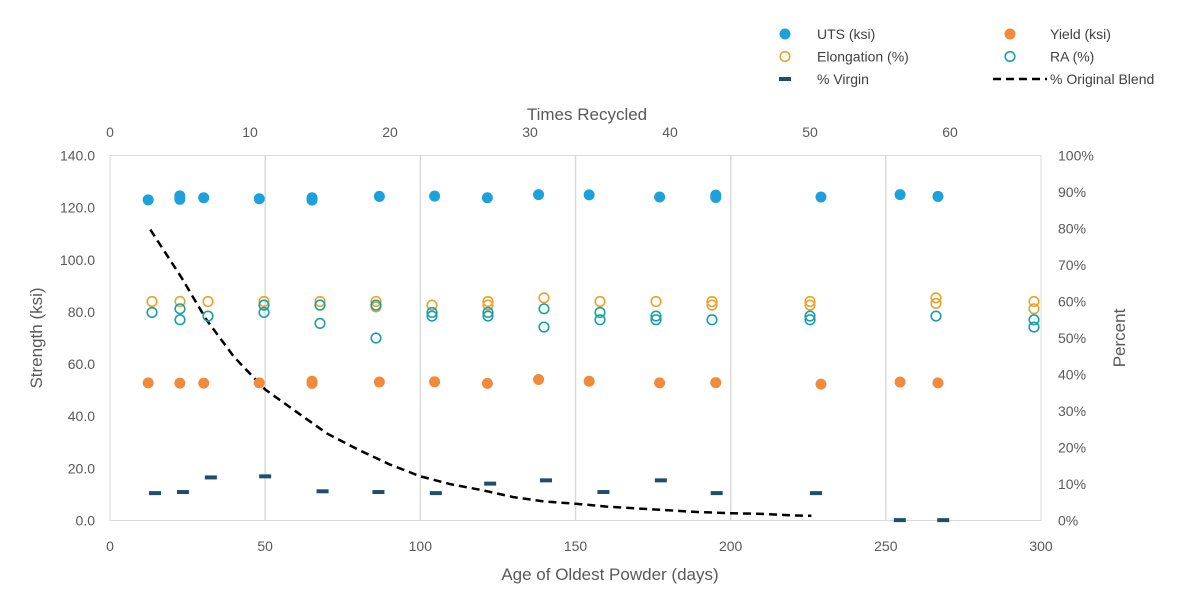 The height and width of the screenshot is (605, 1184). Describe the element at coordinates (265, 546) in the screenshot. I see `x-bottom-tick-label: 50` at that location.